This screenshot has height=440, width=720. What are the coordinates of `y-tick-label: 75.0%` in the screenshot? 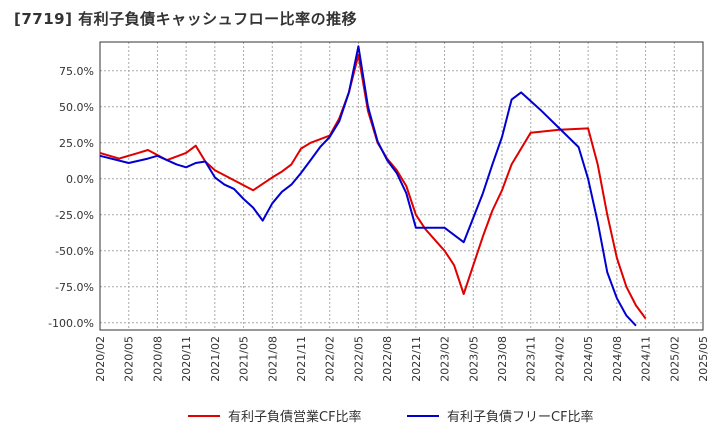 It's located at (76, 71).